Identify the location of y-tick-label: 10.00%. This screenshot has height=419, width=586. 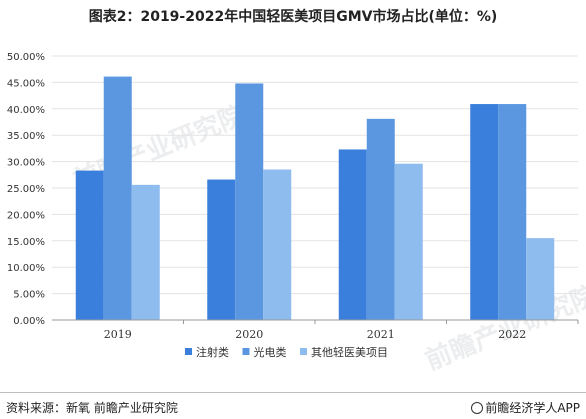
(26, 268).